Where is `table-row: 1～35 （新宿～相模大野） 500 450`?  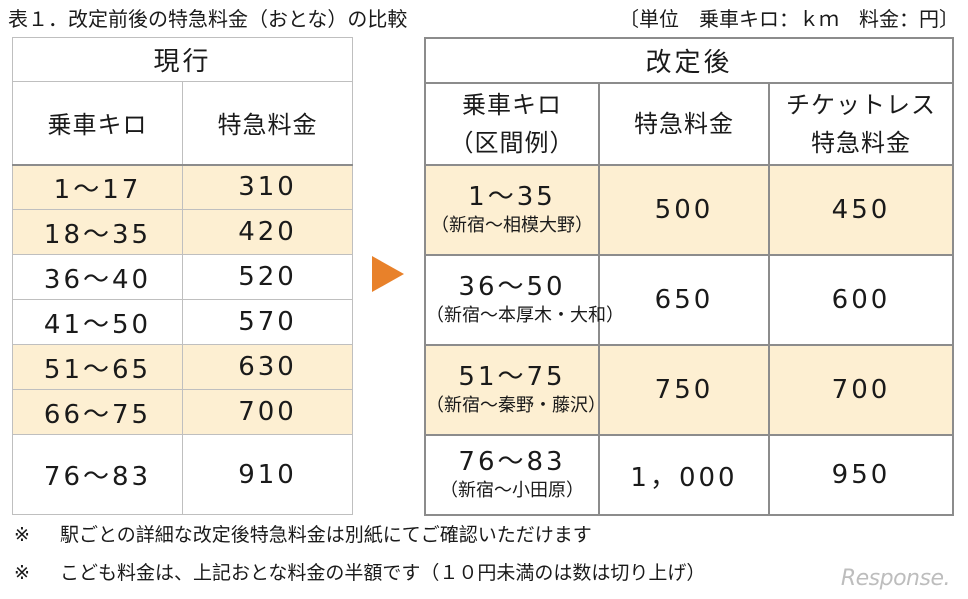
table-row: 1～35 （新宿～相模大野） 500 450 is located at coordinates (689, 210).